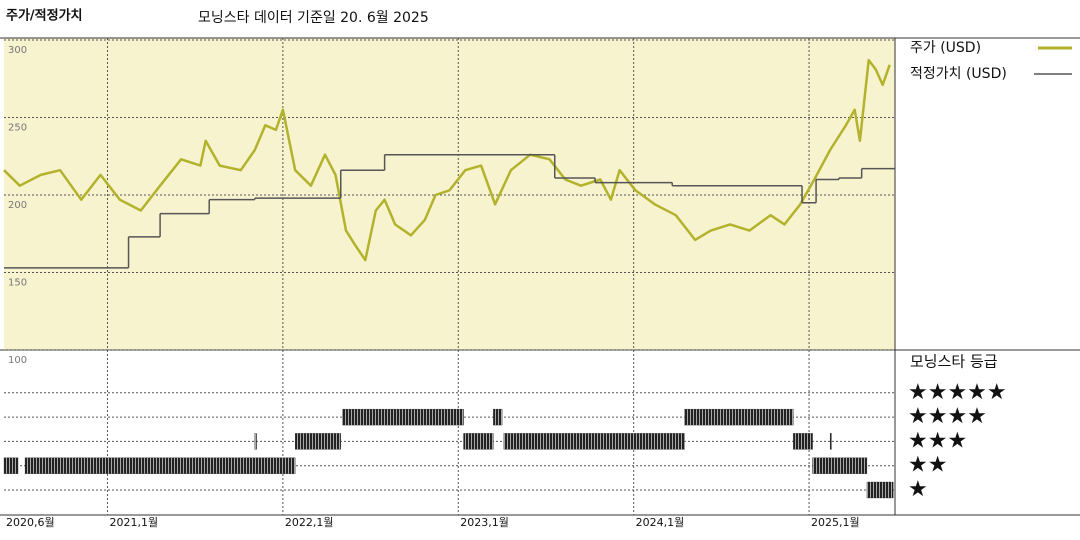 This screenshot has width=1080, height=540. What do you see at coordinates (17, 283) in the screenshot?
I see `y-tick-label: 150` at bounding box center [17, 283].